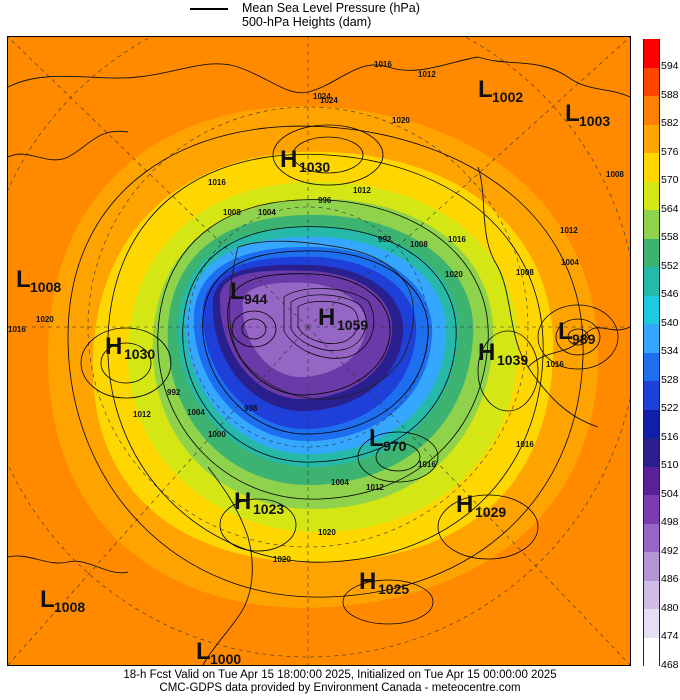  What do you see at coordinates (670, 636) in the screenshot?
I see `colorbar-tick-label: 474` at bounding box center [670, 636].